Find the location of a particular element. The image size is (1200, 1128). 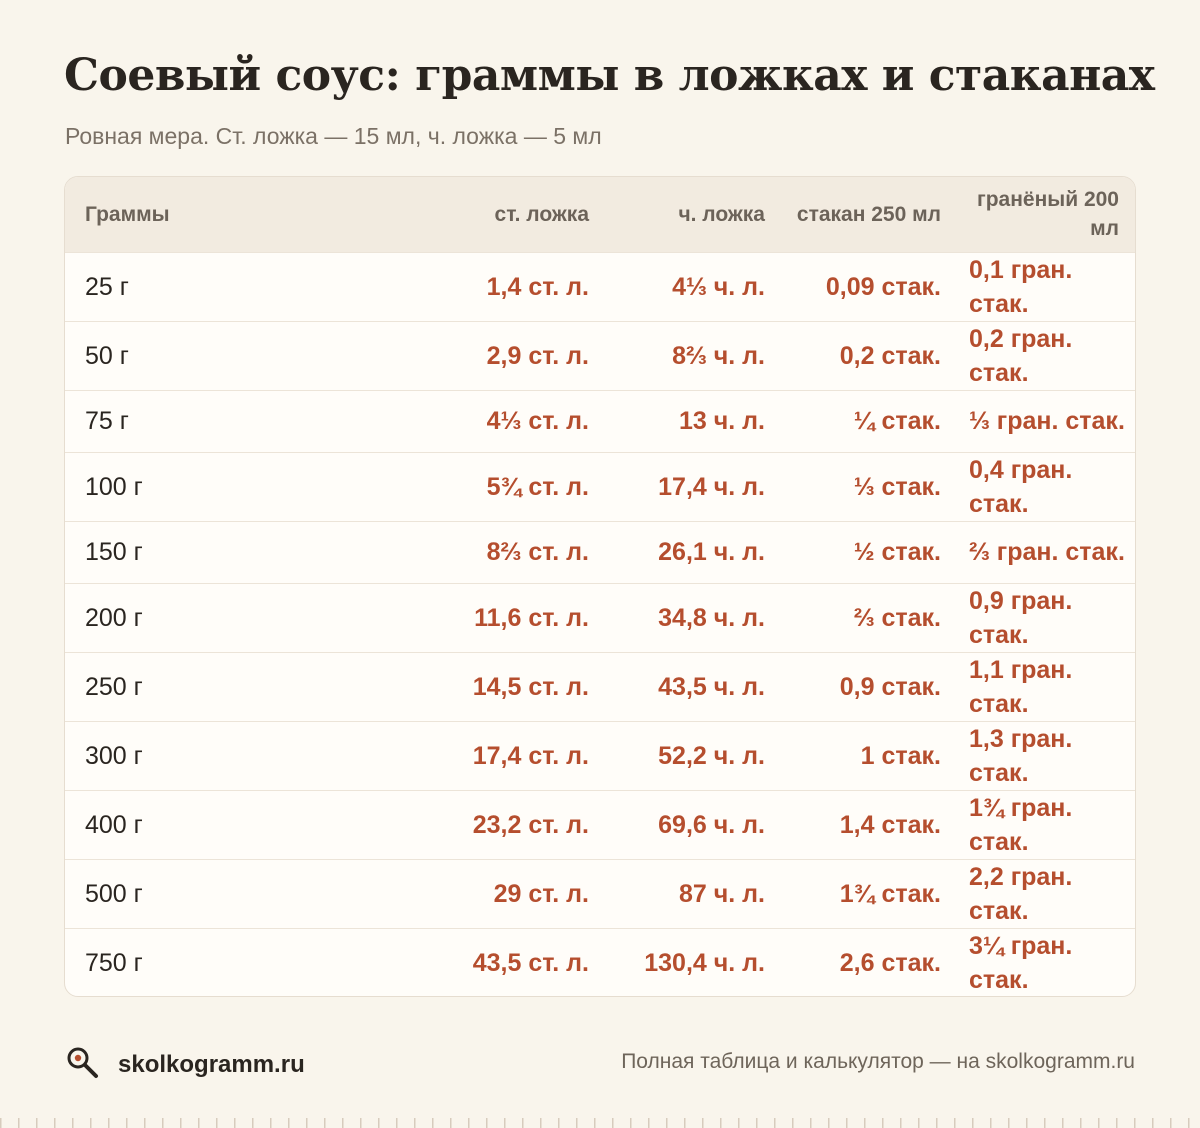

faceted-glass-200-cell: 0,2 гран. стак. is located at coordinates (1021, 355).